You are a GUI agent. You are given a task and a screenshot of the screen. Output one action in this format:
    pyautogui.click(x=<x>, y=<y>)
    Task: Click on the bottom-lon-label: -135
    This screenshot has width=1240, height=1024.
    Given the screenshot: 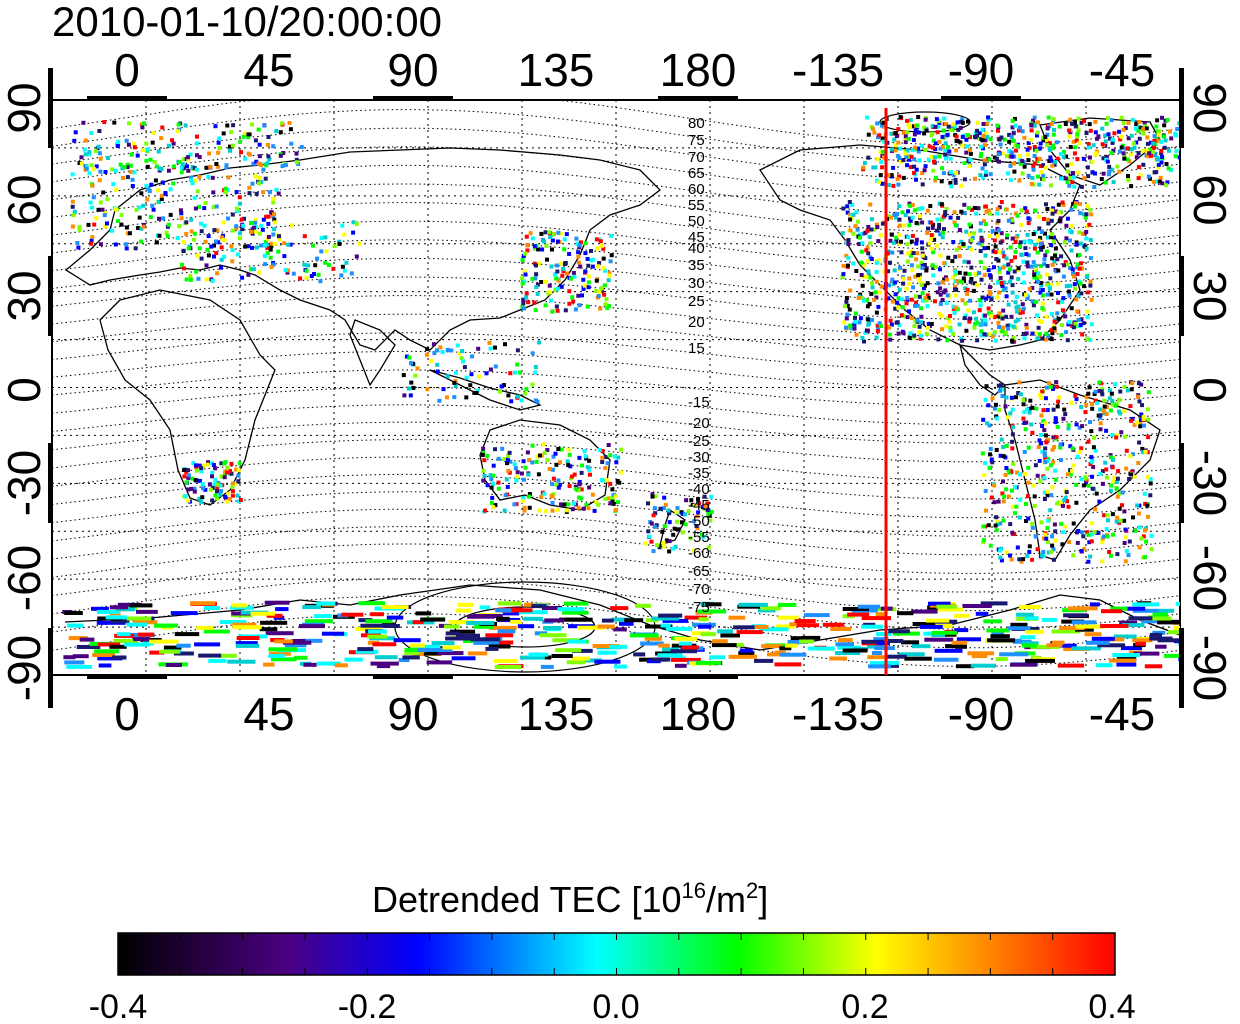 What is the action you would take?
    pyautogui.click(x=838, y=714)
    